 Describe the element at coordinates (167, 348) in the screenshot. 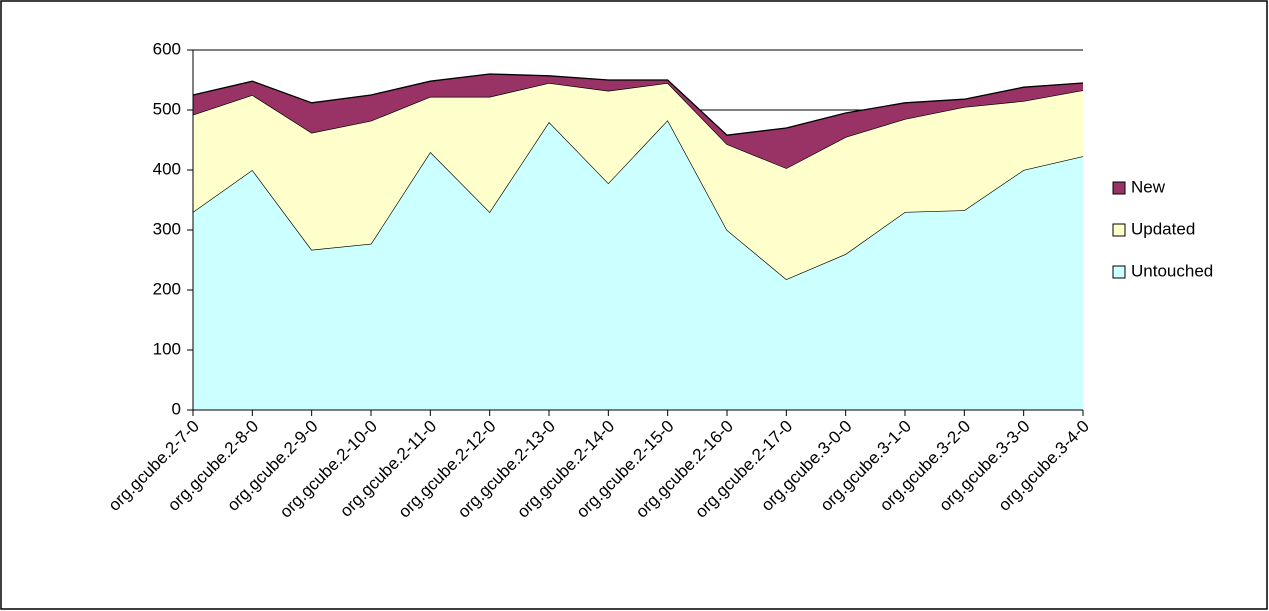

I see `y-tick-label: 100` at that location.